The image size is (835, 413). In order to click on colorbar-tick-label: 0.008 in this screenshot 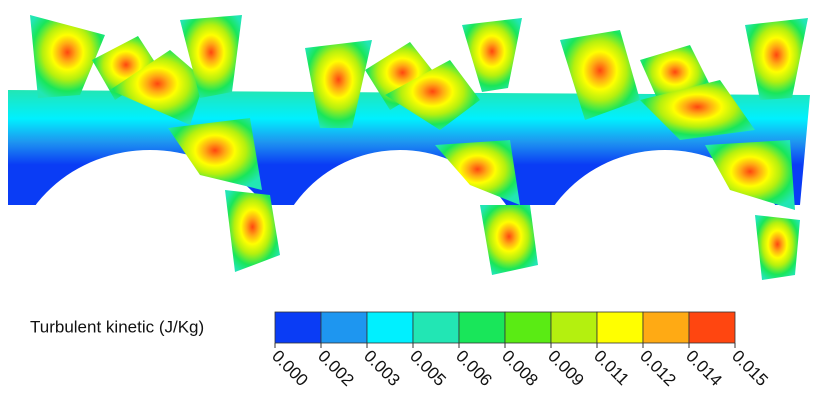, I will do `click(520, 368)`.